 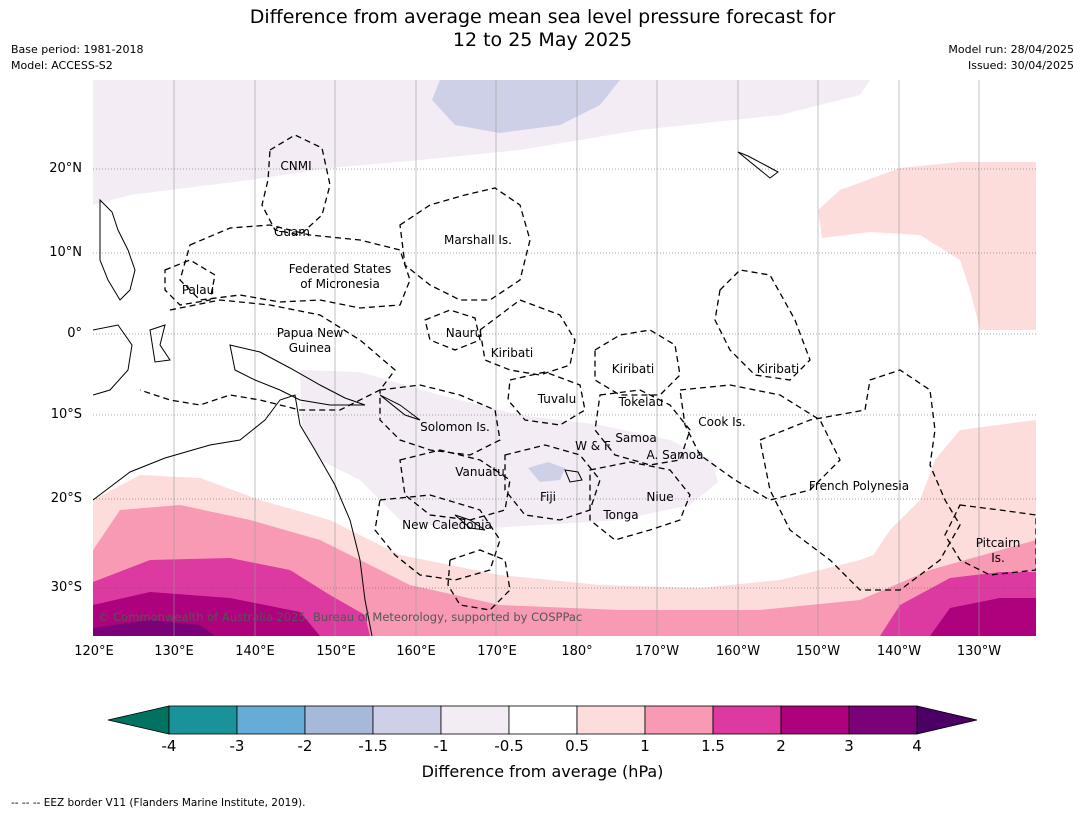 I want to click on label-new-caledonia: New Caledonia, so click(x=447, y=525).